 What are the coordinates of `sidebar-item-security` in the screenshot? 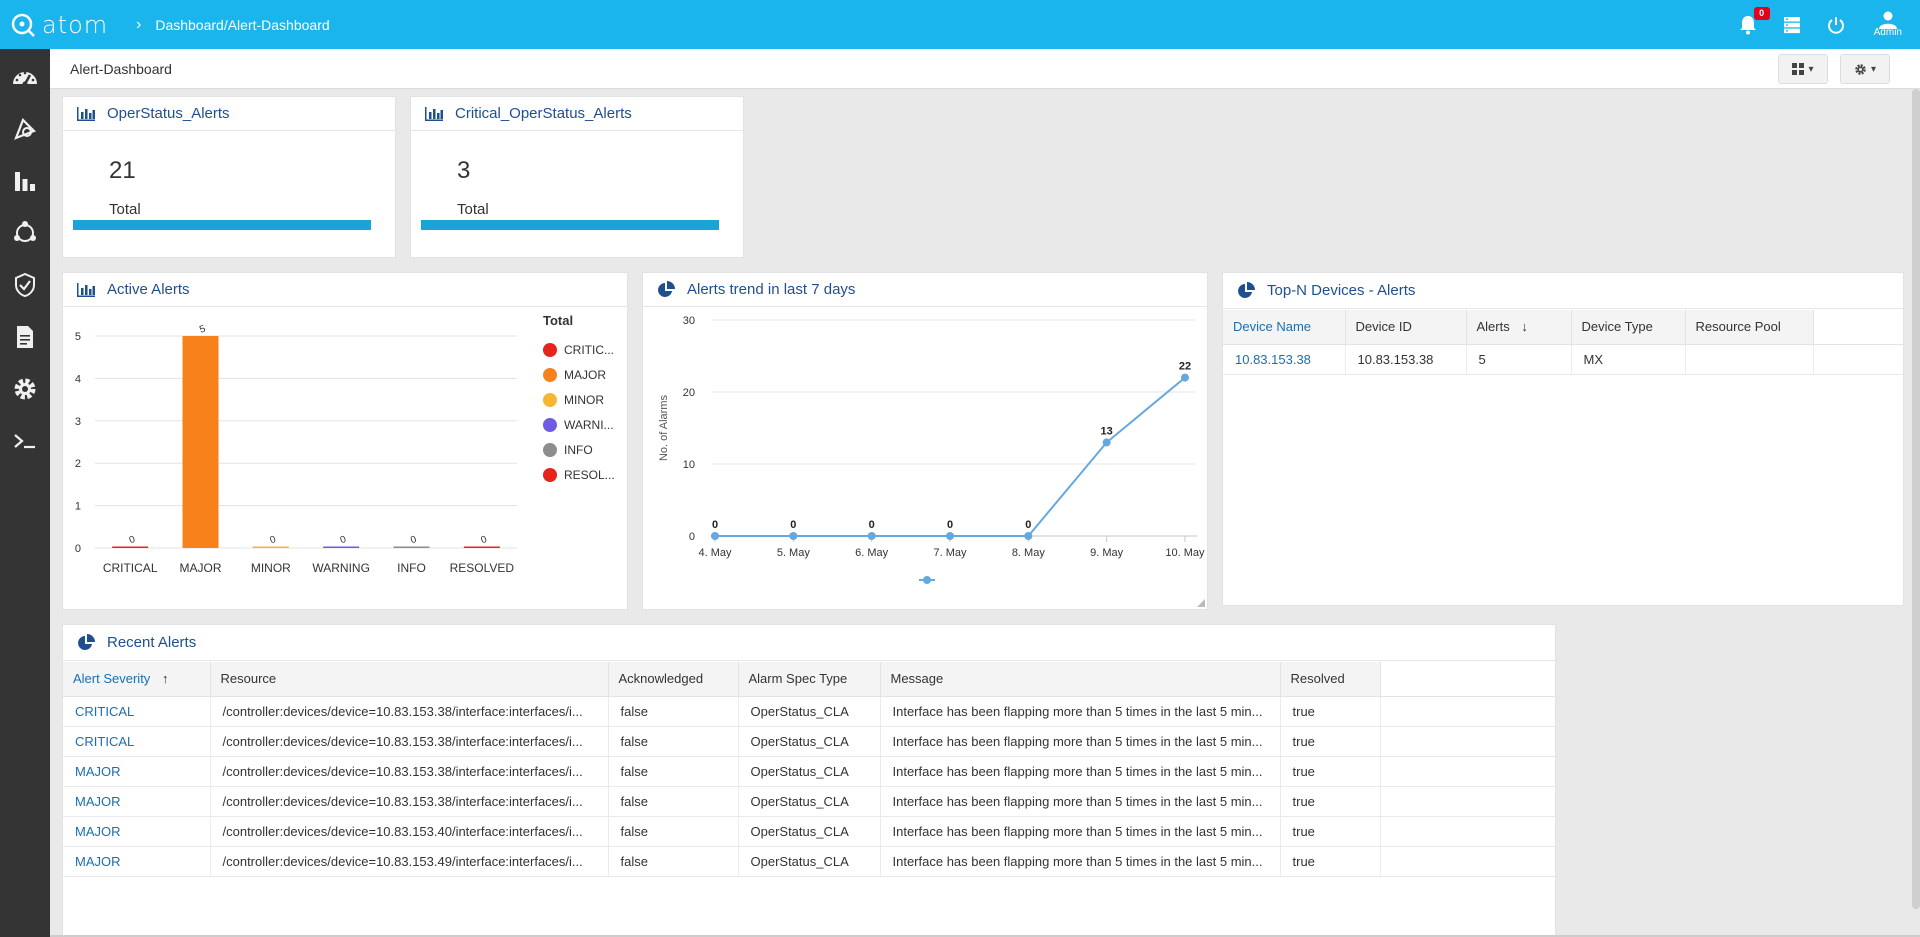 It's located at (25, 285).